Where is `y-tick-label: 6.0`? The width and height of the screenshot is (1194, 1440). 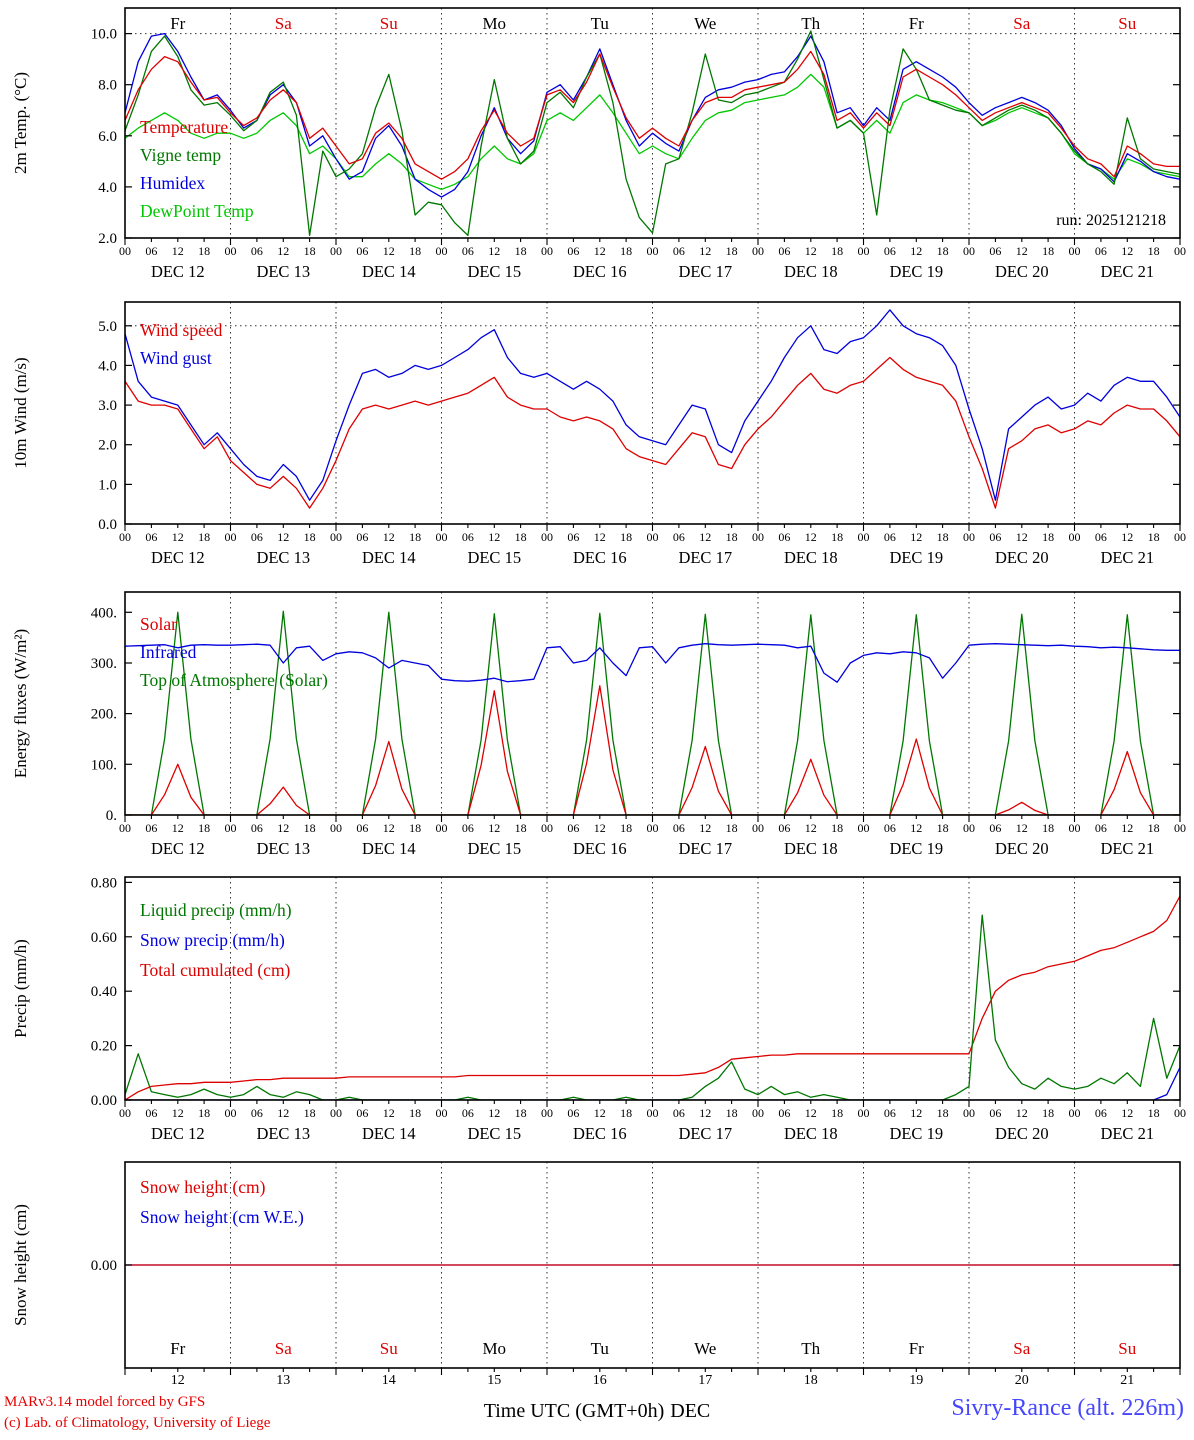
y-tick-label: 6.0 is located at coordinates (107, 137).